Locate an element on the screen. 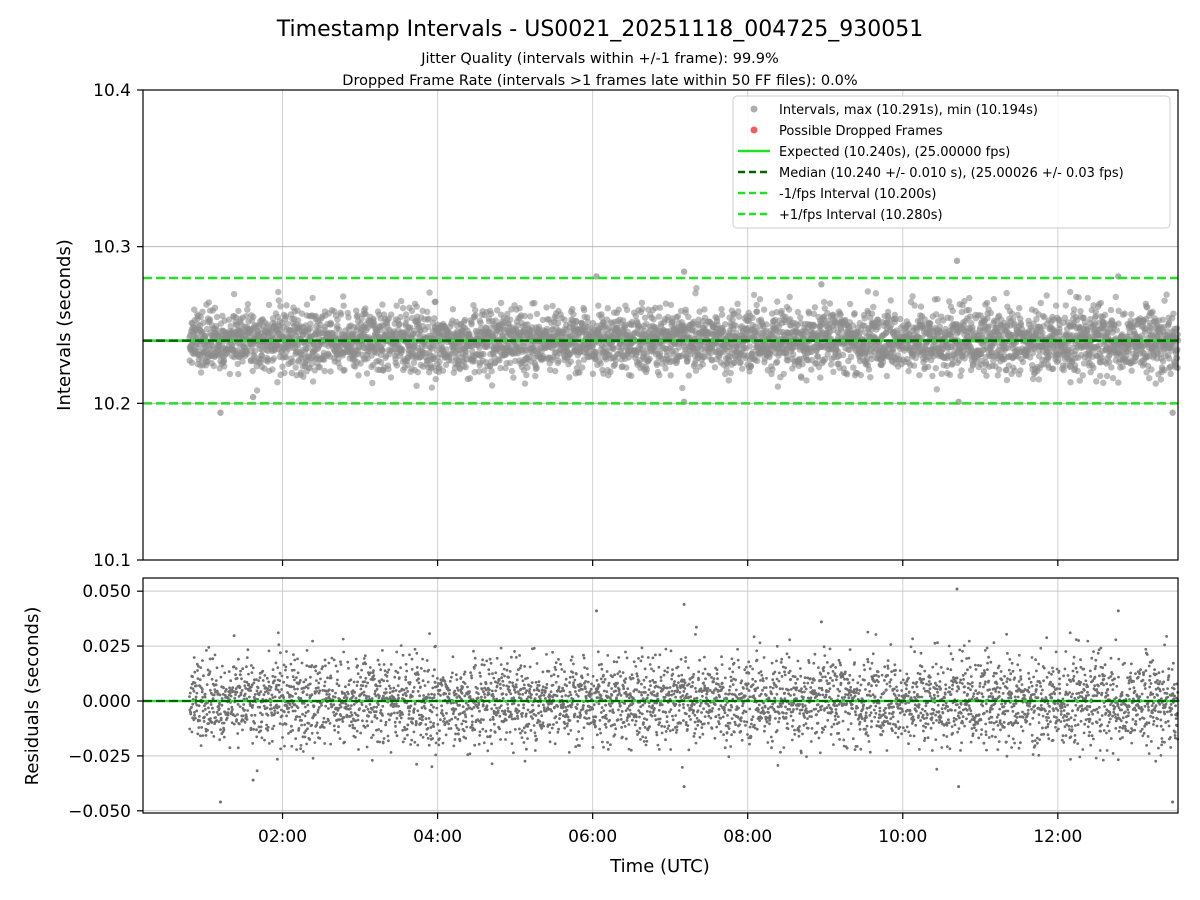  intervals-ytick-label-2: 10.3 is located at coordinates (112, 248).